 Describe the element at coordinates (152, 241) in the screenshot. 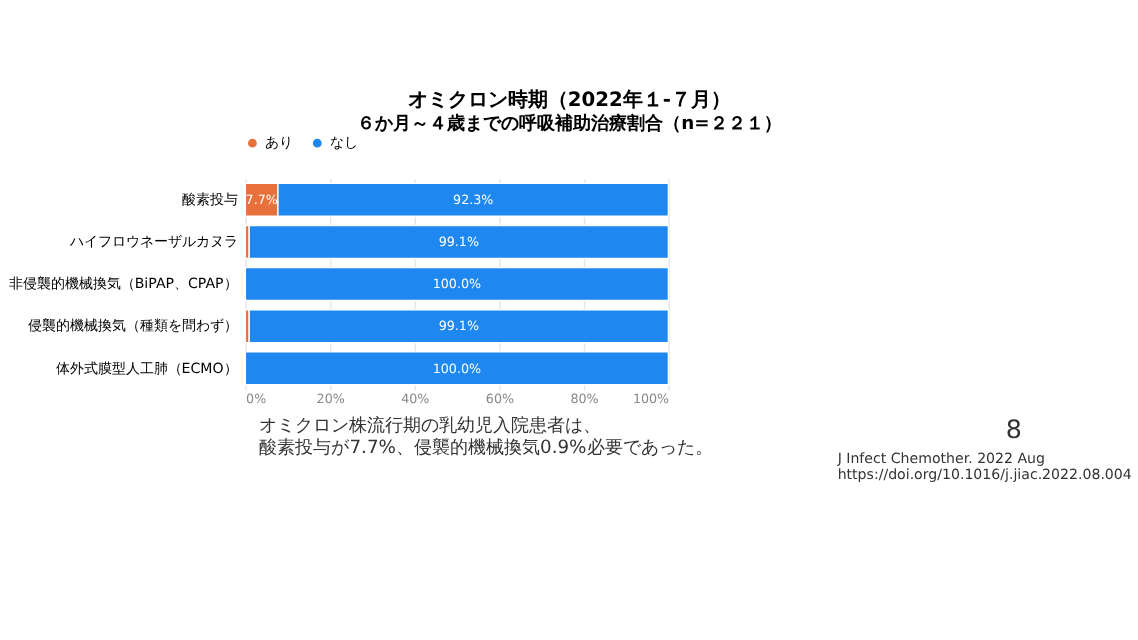

I see `y-tick-label: ハイフロウネーザルカヌラ` at that location.